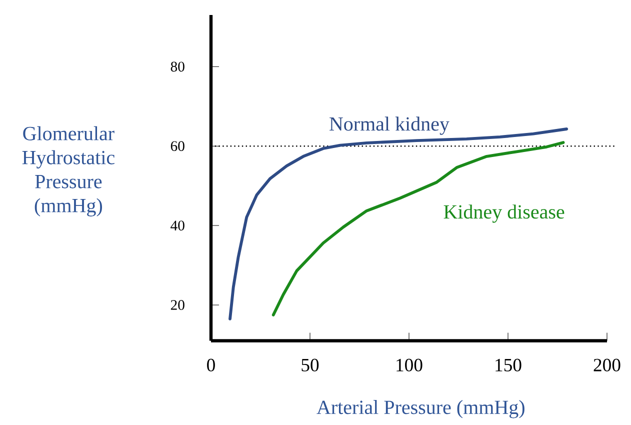  What do you see at coordinates (390, 125) in the screenshot?
I see `series-label: Normal kidney` at bounding box center [390, 125].